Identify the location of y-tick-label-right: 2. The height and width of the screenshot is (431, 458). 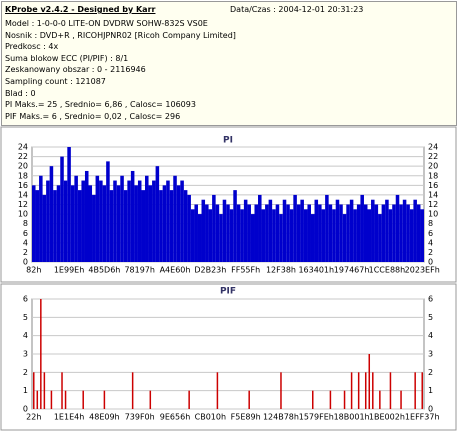
(430, 372).